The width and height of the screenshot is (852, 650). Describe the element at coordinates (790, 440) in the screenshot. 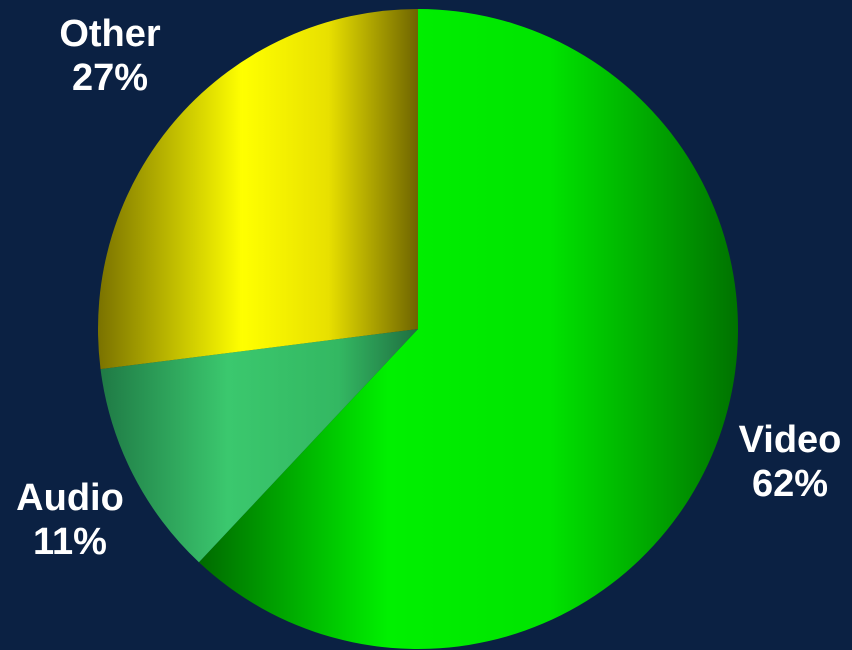

I see `slice-label-video: Video` at that location.